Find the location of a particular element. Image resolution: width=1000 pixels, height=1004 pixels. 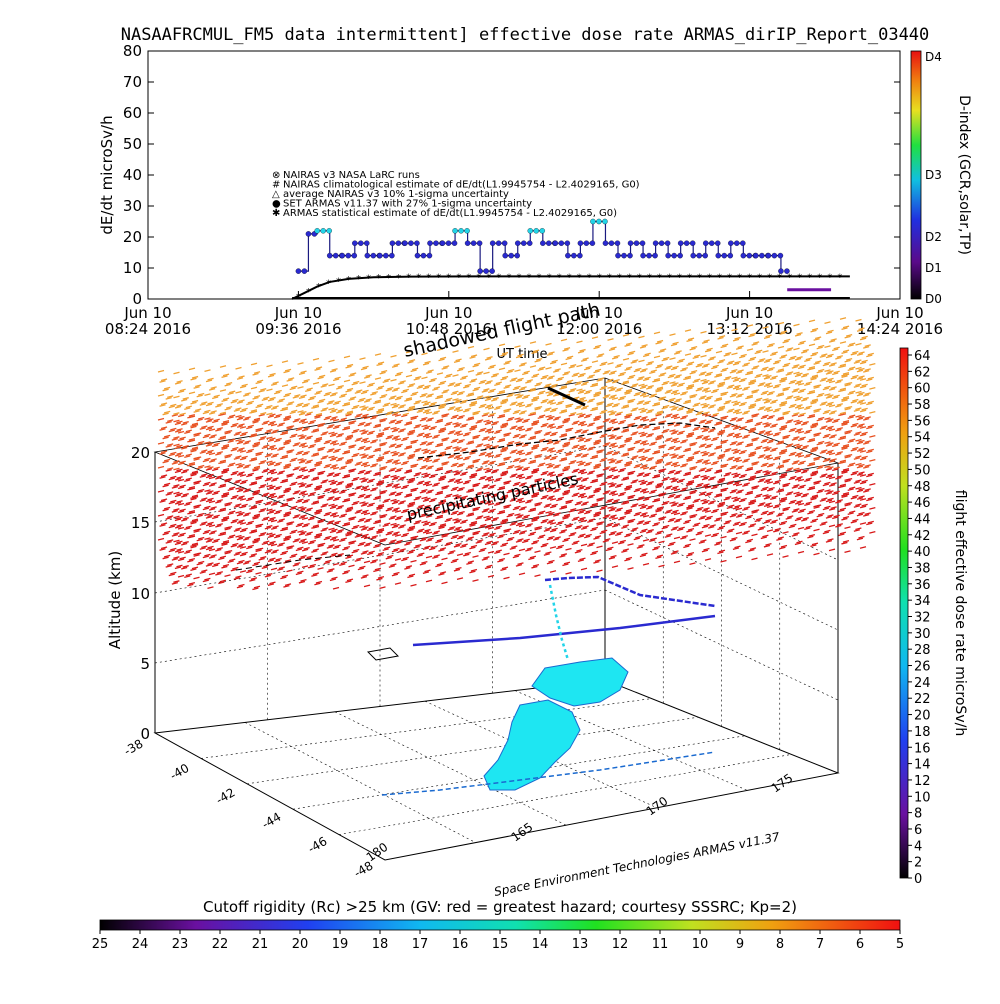

series-marker-armas is located at coordinates (555, 243).